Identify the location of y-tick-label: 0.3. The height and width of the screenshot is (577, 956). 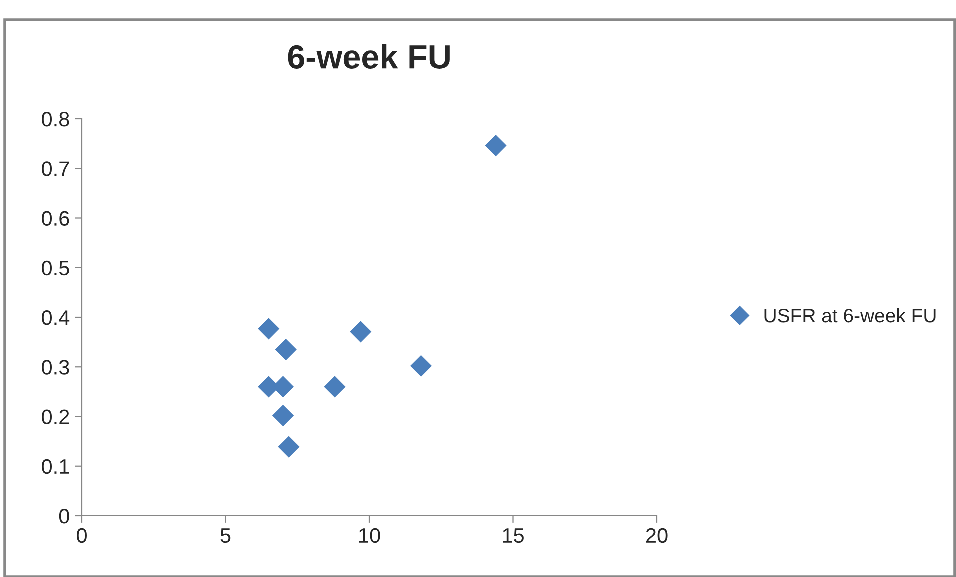
(56, 367).